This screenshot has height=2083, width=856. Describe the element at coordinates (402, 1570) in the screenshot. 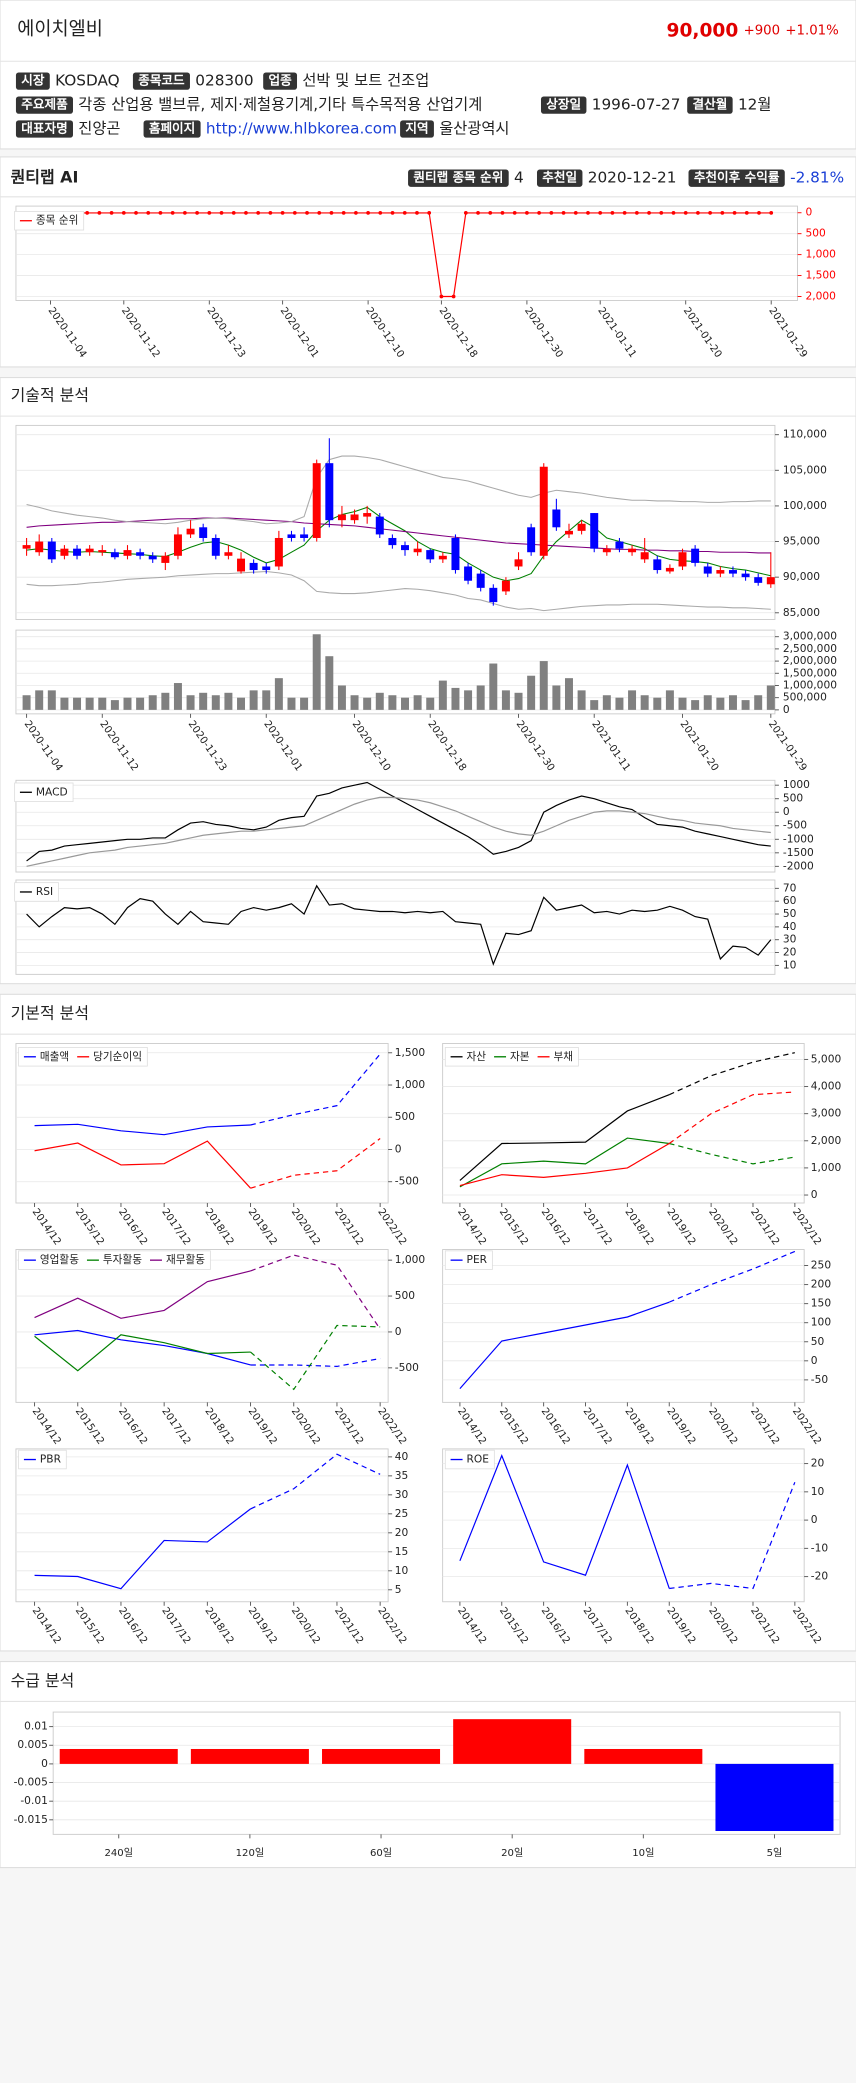

I see `y-tick-label: 10` at that location.